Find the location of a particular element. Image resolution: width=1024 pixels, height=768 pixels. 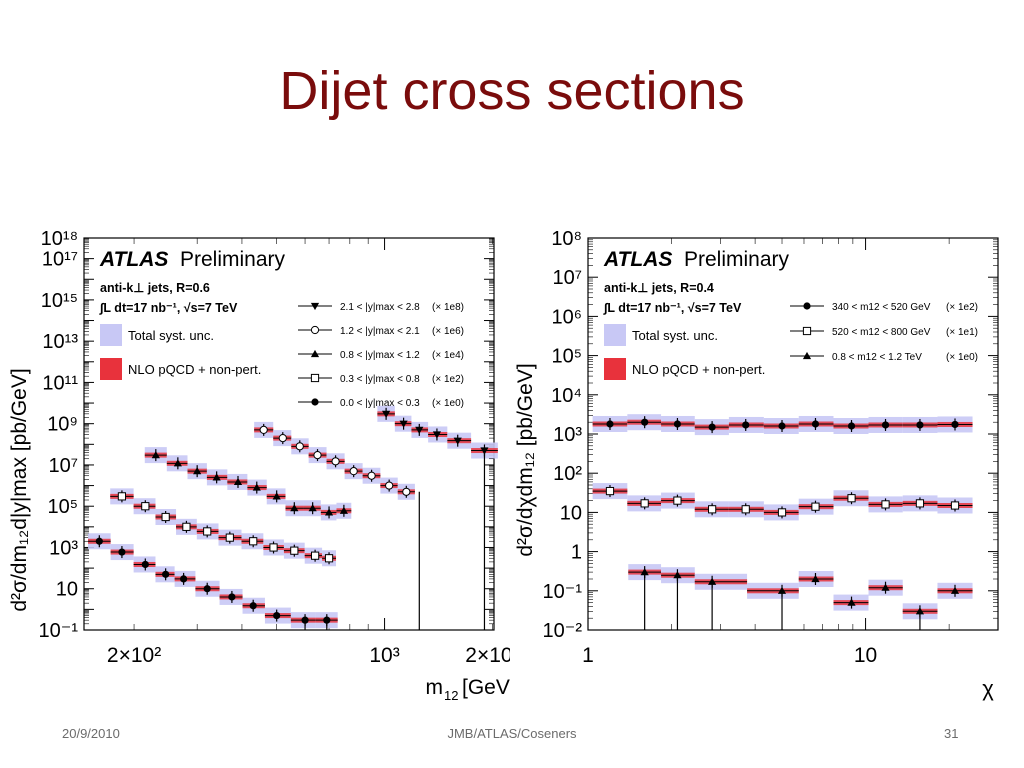

x-axis-label-unit: [GeV] is located at coordinates (486, 687).